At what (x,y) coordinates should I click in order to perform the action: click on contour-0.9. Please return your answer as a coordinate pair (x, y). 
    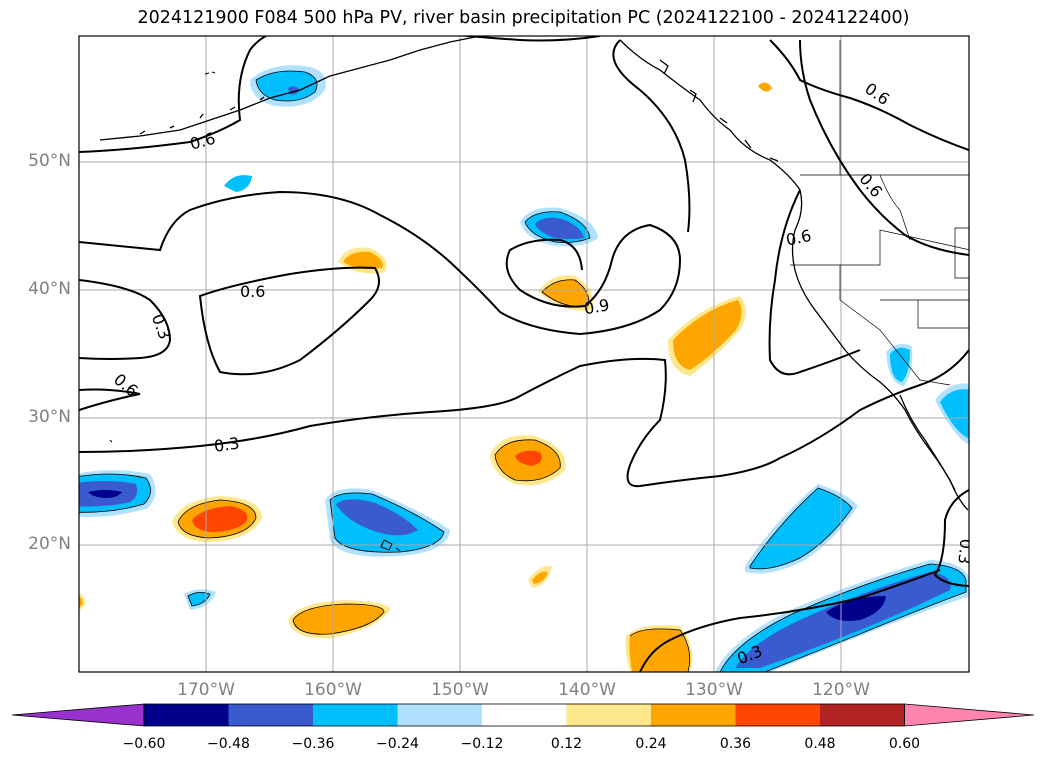
    Looking at the image, I should click on (651, 136).